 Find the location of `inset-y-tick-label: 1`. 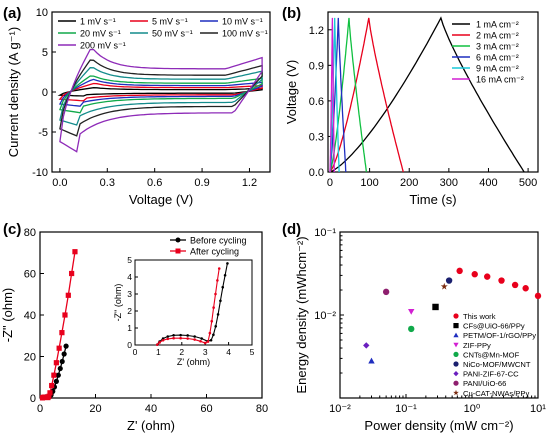

inset-y-tick-label: 1 is located at coordinates (129, 328).